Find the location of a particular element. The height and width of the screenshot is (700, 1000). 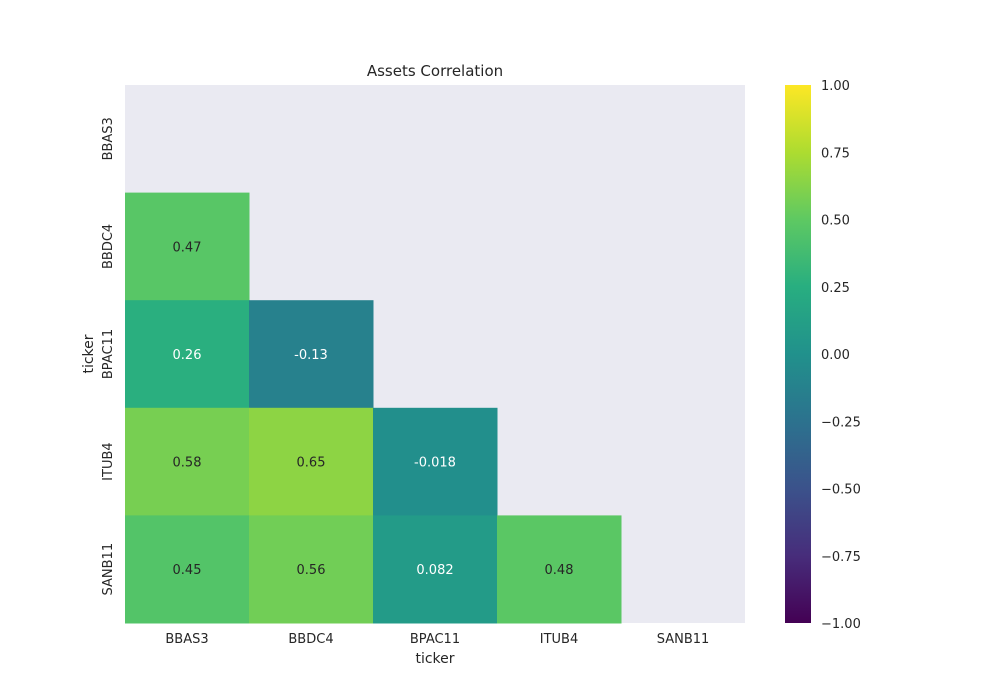

colorbar-tick-label: −1.00 is located at coordinates (841, 624).